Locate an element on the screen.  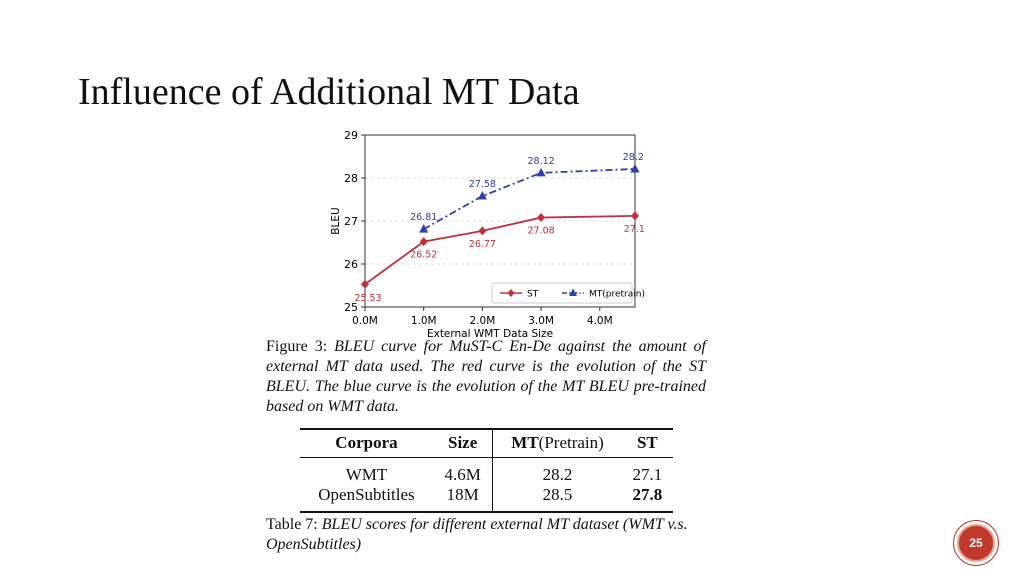
table-row: OpenSubtitles 18M 28.5 27.8 is located at coordinates (486, 499).